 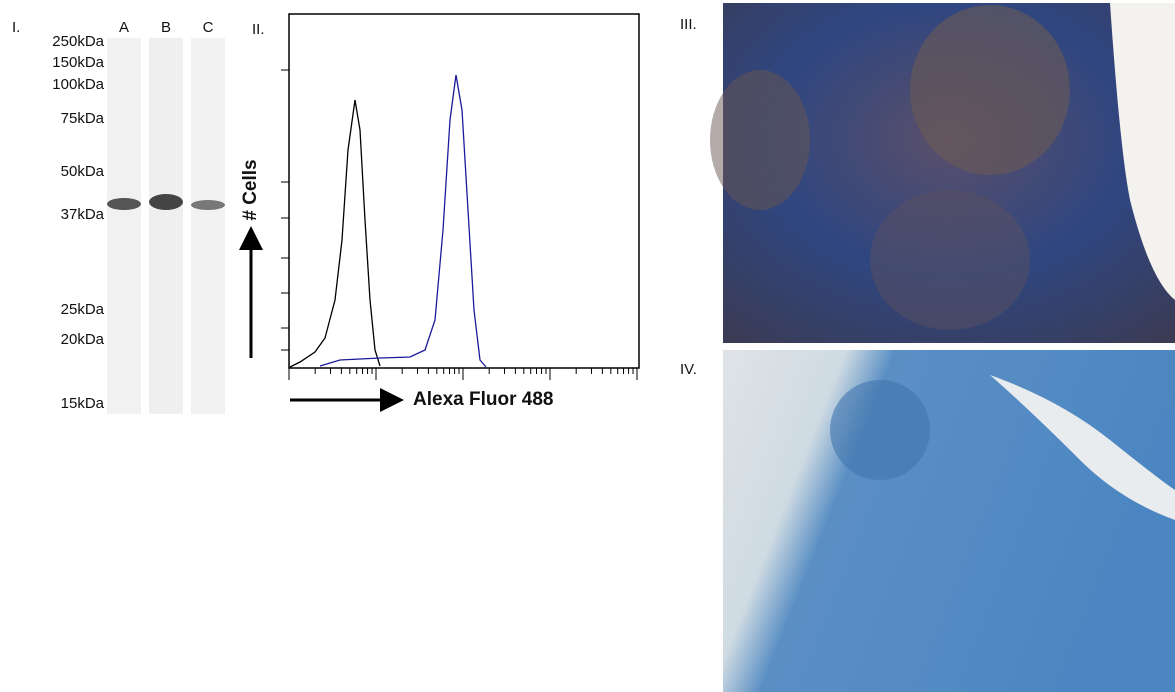 I want to click on histogram-control, so click(x=335, y=233).